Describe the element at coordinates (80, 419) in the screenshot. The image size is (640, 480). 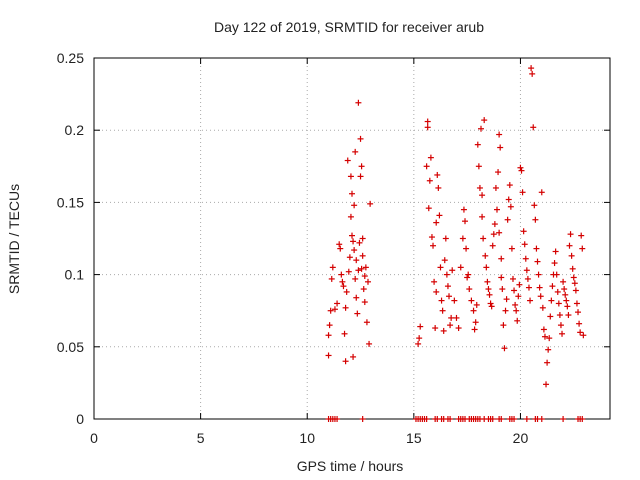
I see `y-tick-label: 0` at that location.